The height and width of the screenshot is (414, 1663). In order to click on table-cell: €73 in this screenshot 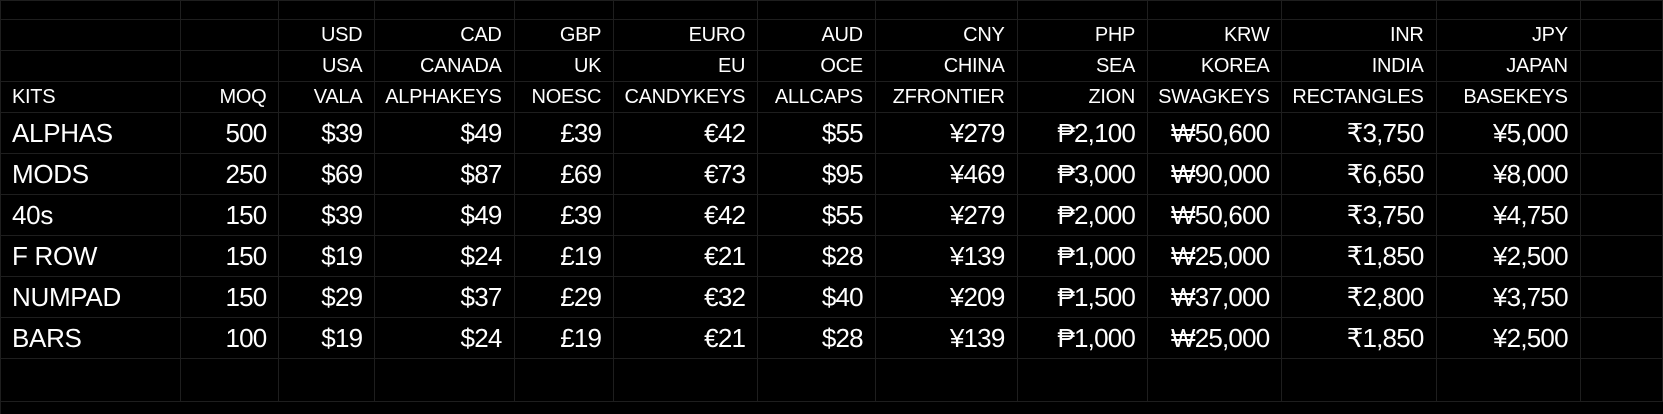, I will do `click(686, 174)`.